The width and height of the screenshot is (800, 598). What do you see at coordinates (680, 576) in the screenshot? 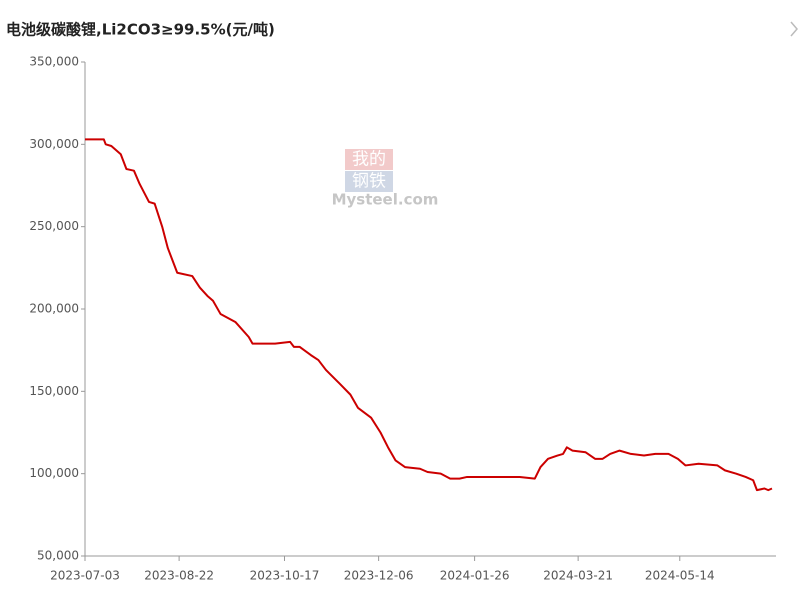
I see `x-tick-label: 2024-05-14` at bounding box center [680, 576].